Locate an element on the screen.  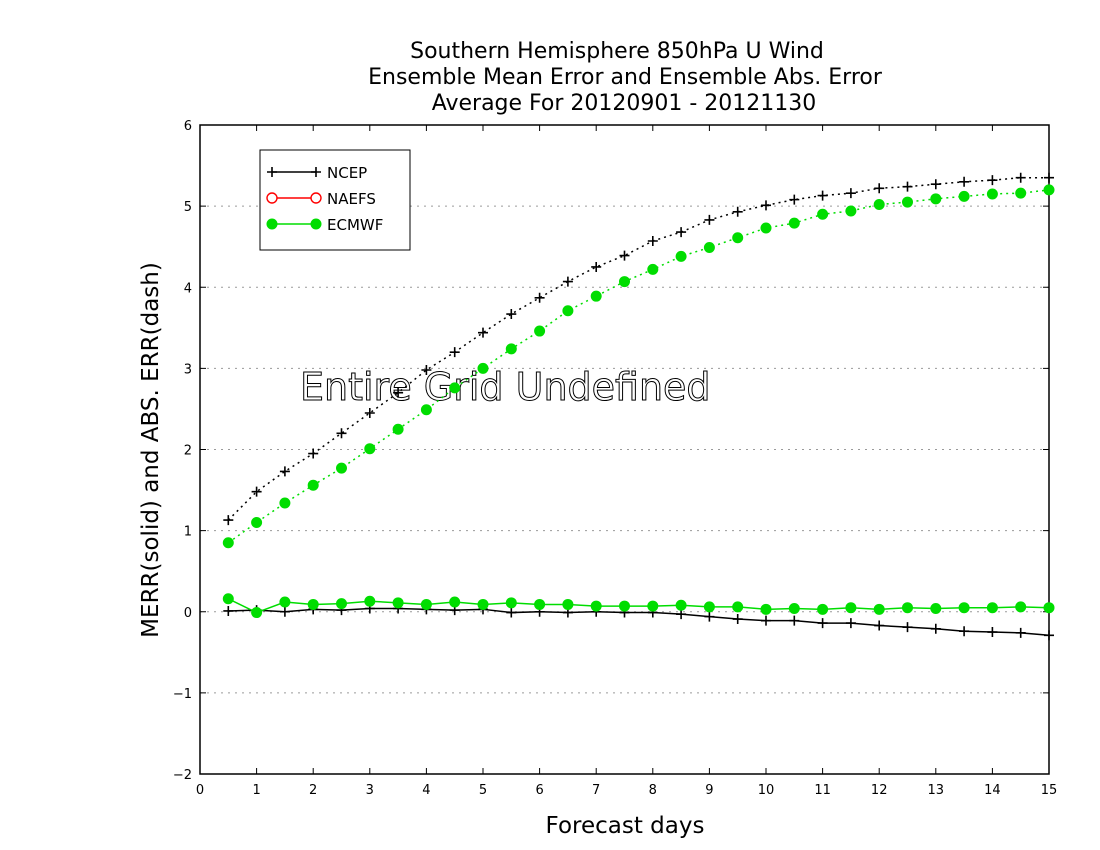
y-tick-label: 6 is located at coordinates (188, 126).